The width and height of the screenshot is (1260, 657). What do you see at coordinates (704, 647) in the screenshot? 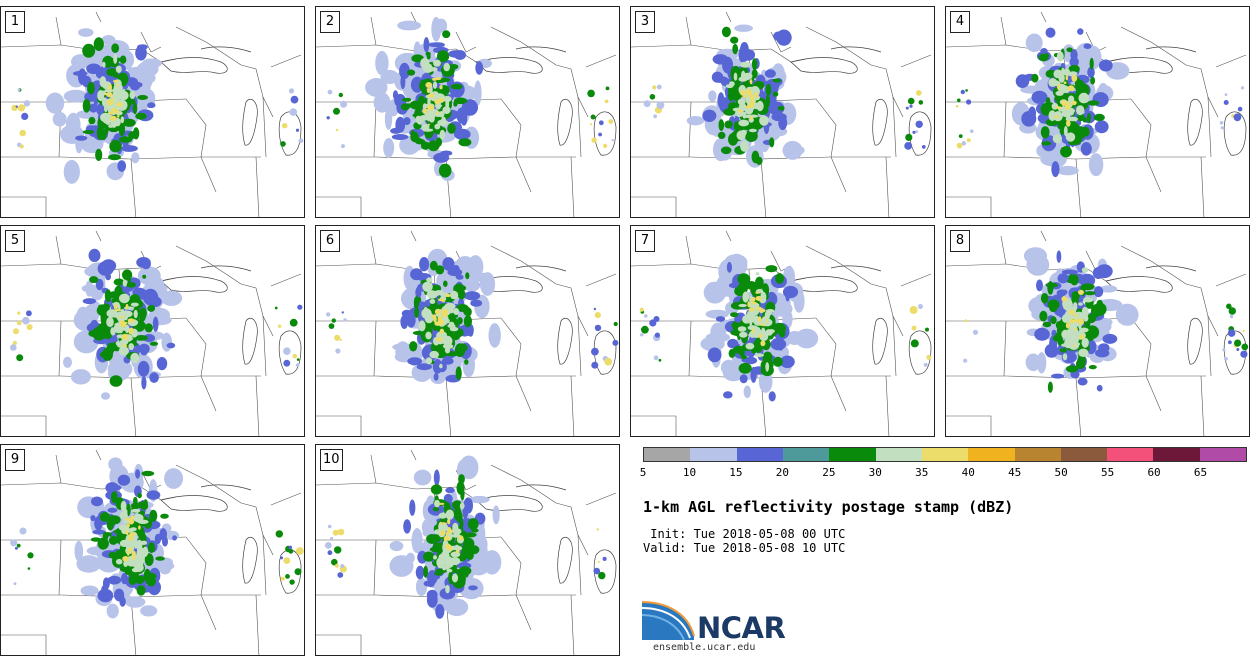
I see `logo-url: ensemble.ucar.edu` at bounding box center [704, 647].